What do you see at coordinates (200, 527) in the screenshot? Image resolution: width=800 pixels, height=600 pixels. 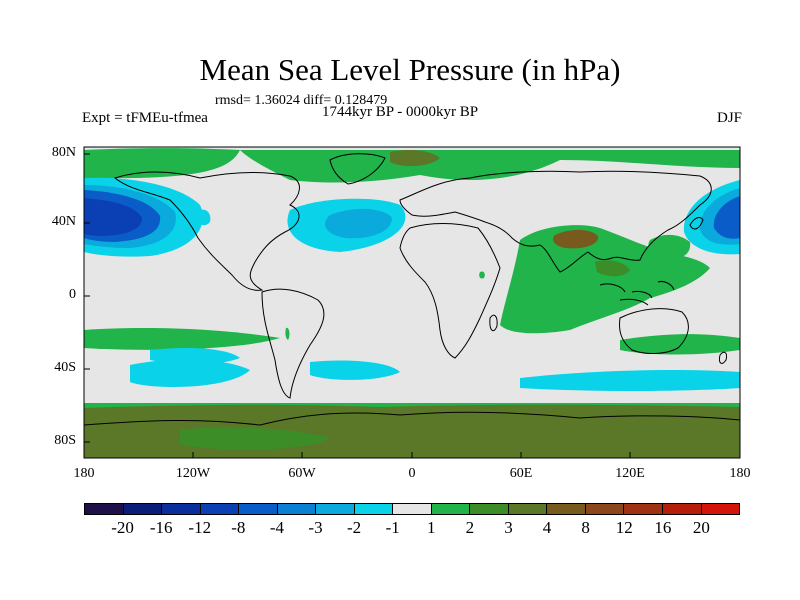 I see `colorbar-label: -12` at bounding box center [200, 527].